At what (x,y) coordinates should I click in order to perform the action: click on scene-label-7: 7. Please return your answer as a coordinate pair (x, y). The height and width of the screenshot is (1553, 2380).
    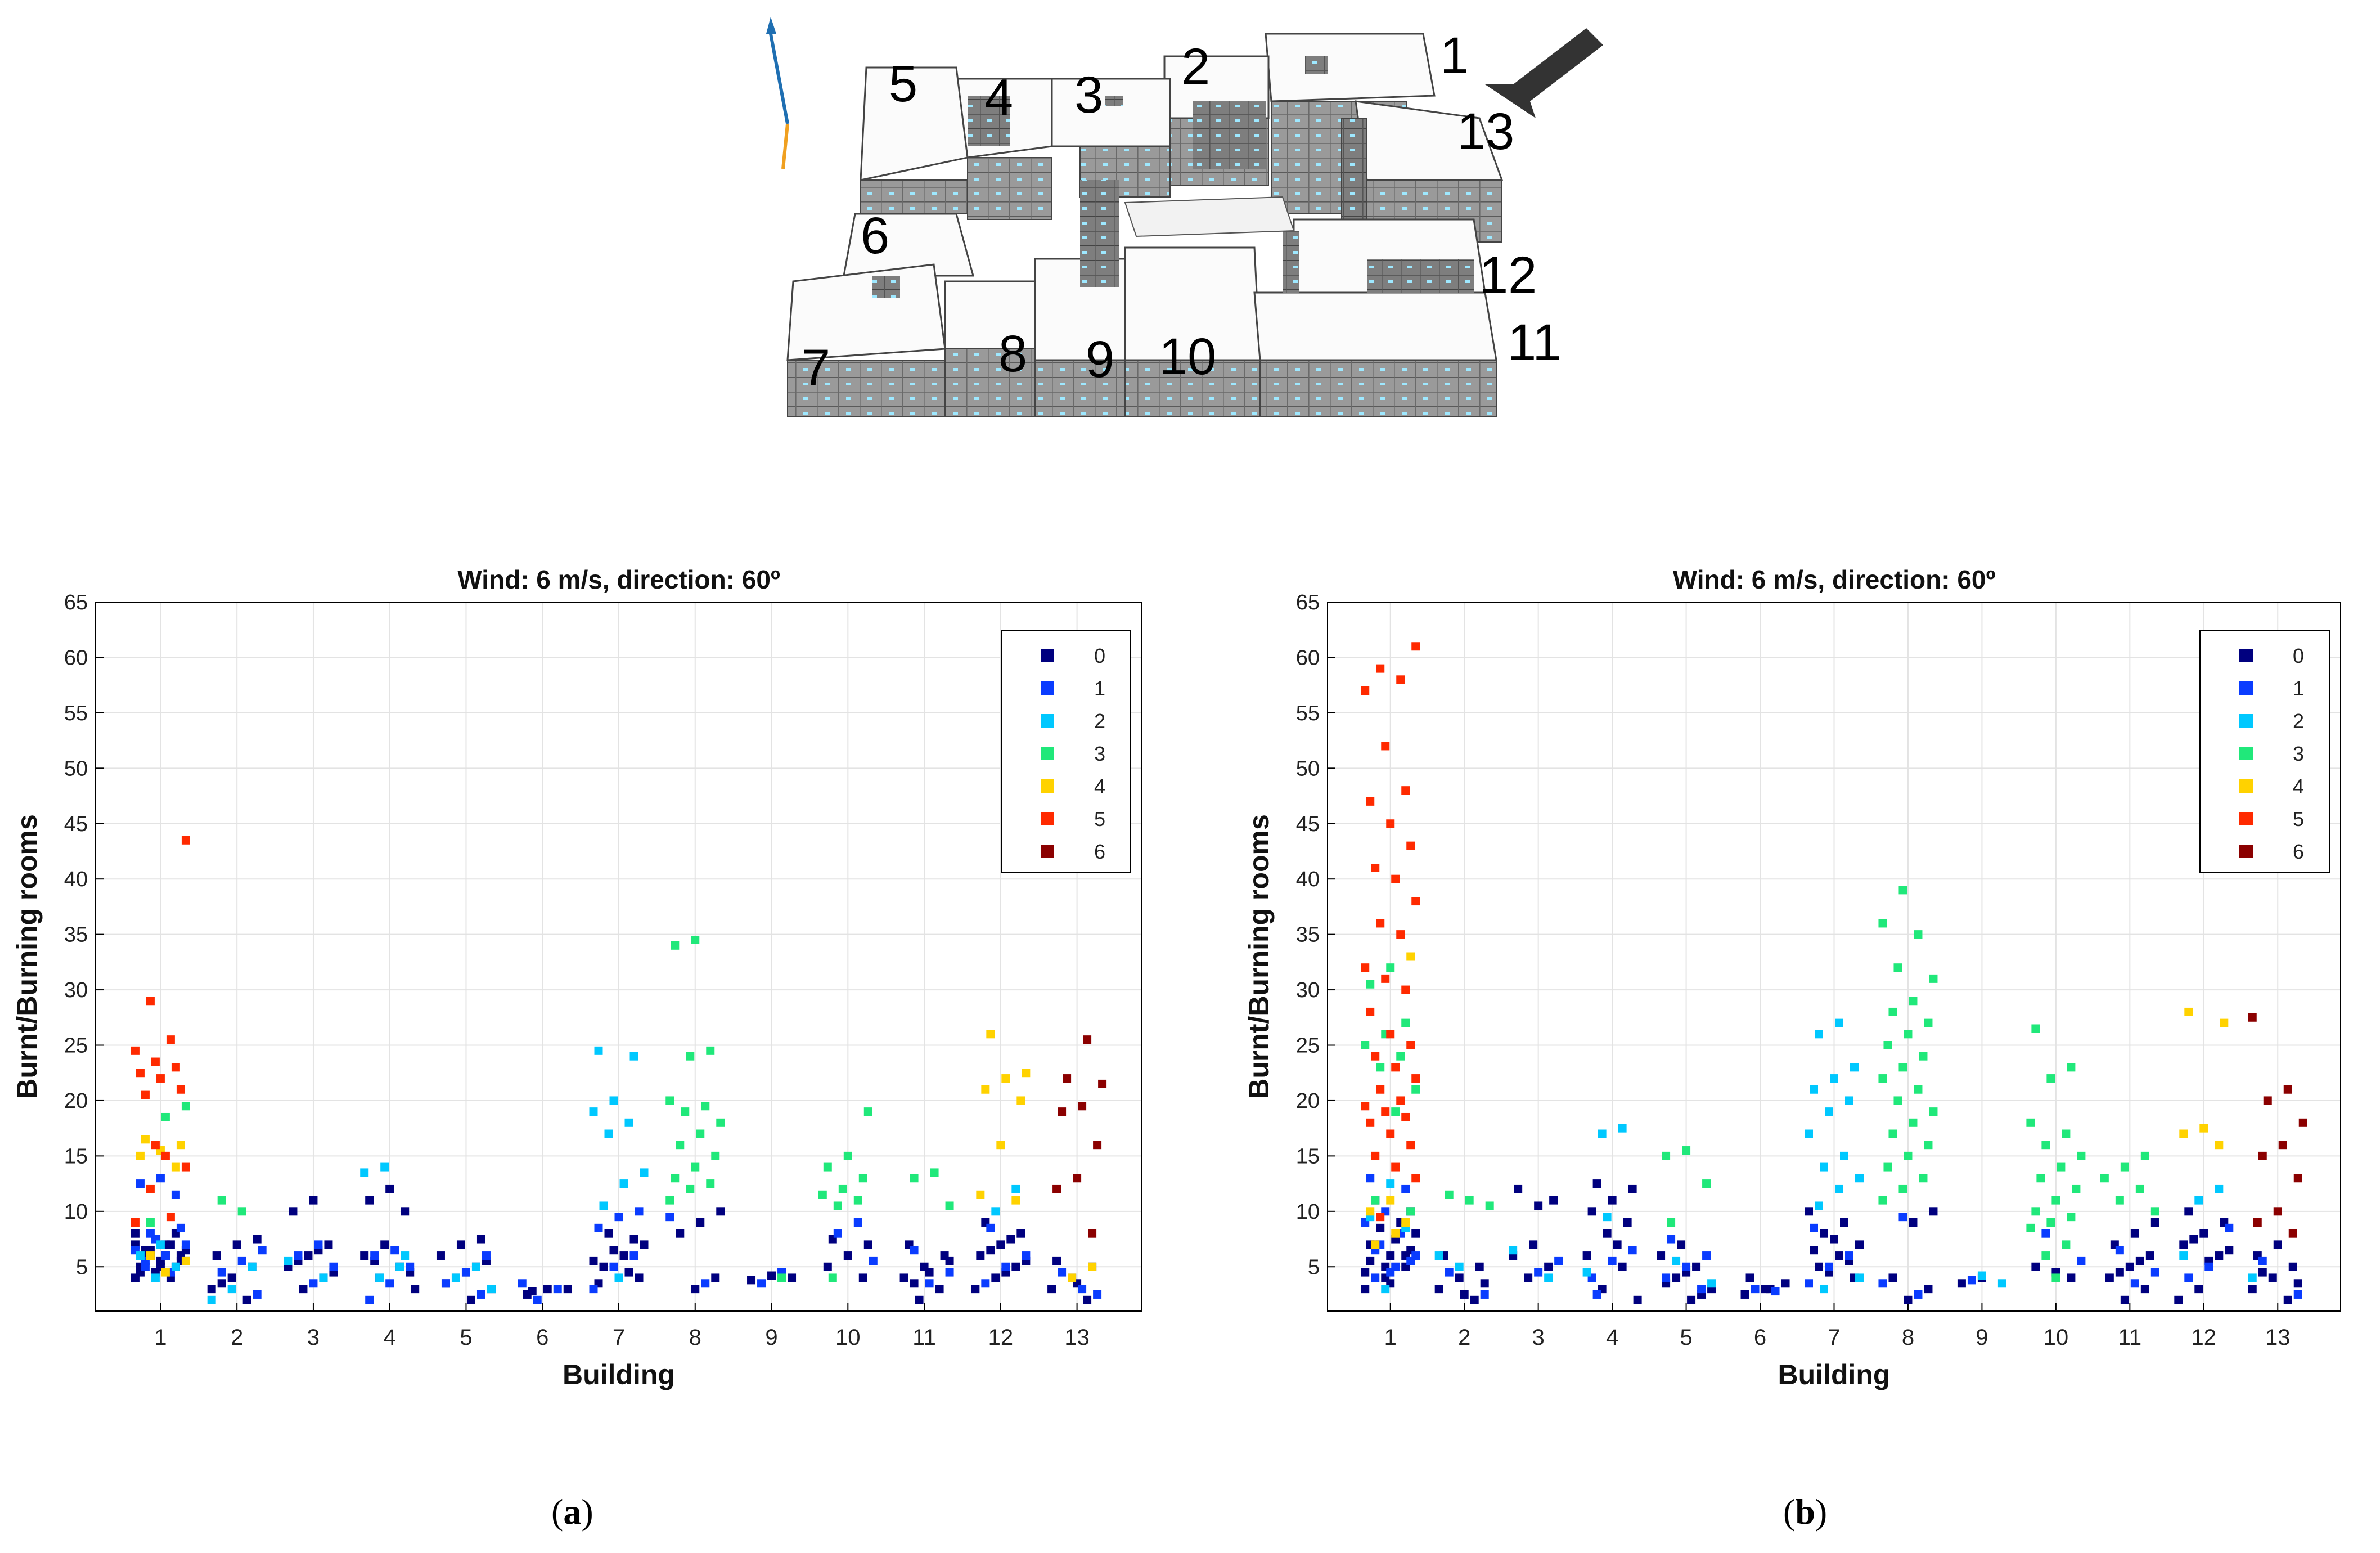
    Looking at the image, I should click on (816, 368).